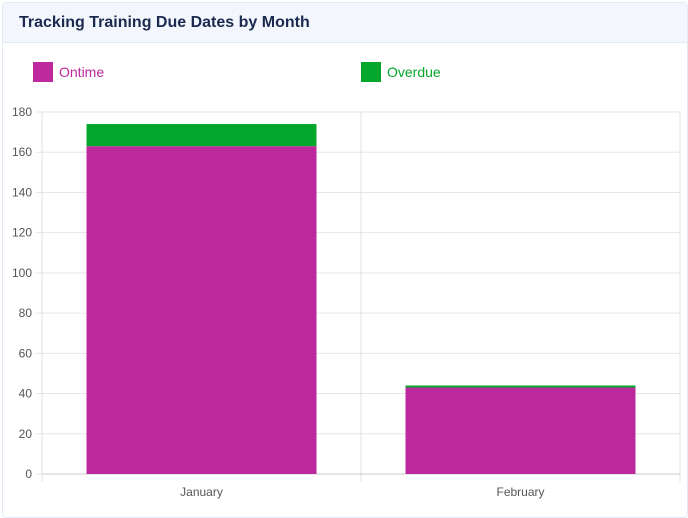 This screenshot has width=688, height=518. I want to click on bar-overdue-february, so click(520, 386).